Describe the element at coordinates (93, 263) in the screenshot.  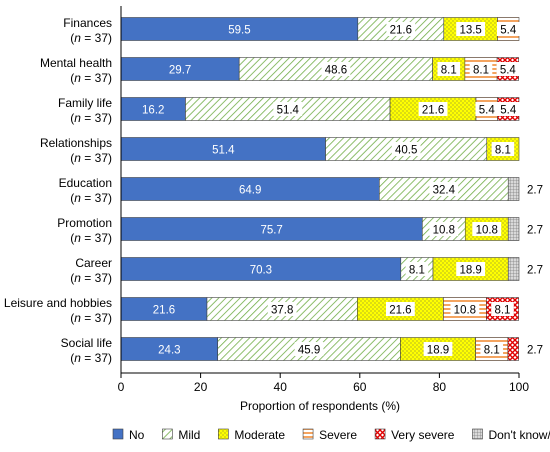
I see `category-label: Career` at that location.